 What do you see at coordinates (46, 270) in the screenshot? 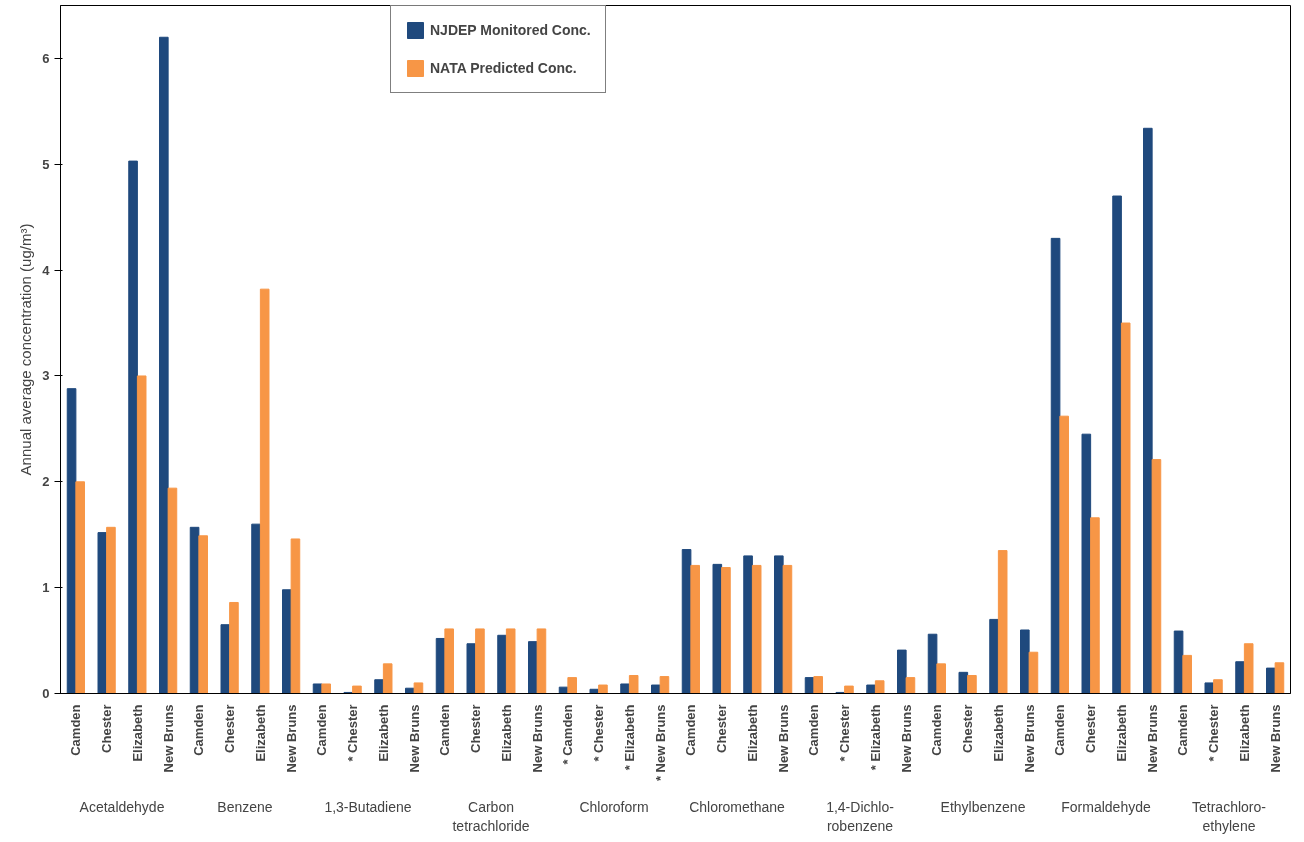
I see `y-tick-label: 4` at bounding box center [46, 270].